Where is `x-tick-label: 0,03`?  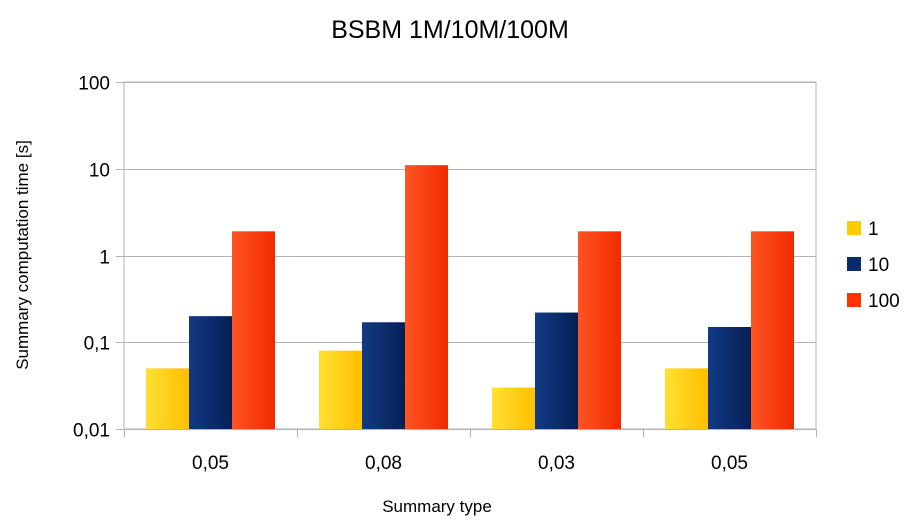
x-tick-label: 0,03 is located at coordinates (556, 463).